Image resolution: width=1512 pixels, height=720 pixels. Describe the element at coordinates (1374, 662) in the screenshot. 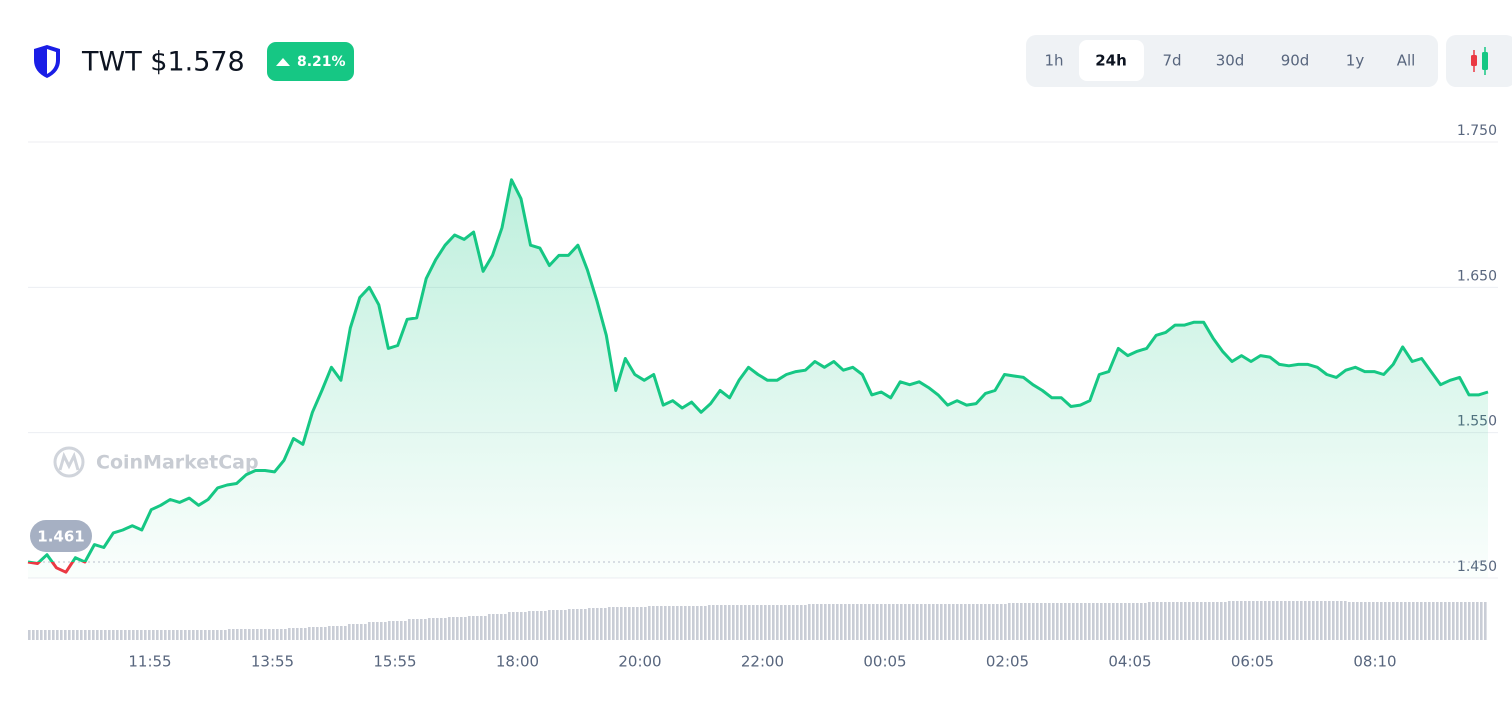

I see `x-tick-label: 08:10` at that location.